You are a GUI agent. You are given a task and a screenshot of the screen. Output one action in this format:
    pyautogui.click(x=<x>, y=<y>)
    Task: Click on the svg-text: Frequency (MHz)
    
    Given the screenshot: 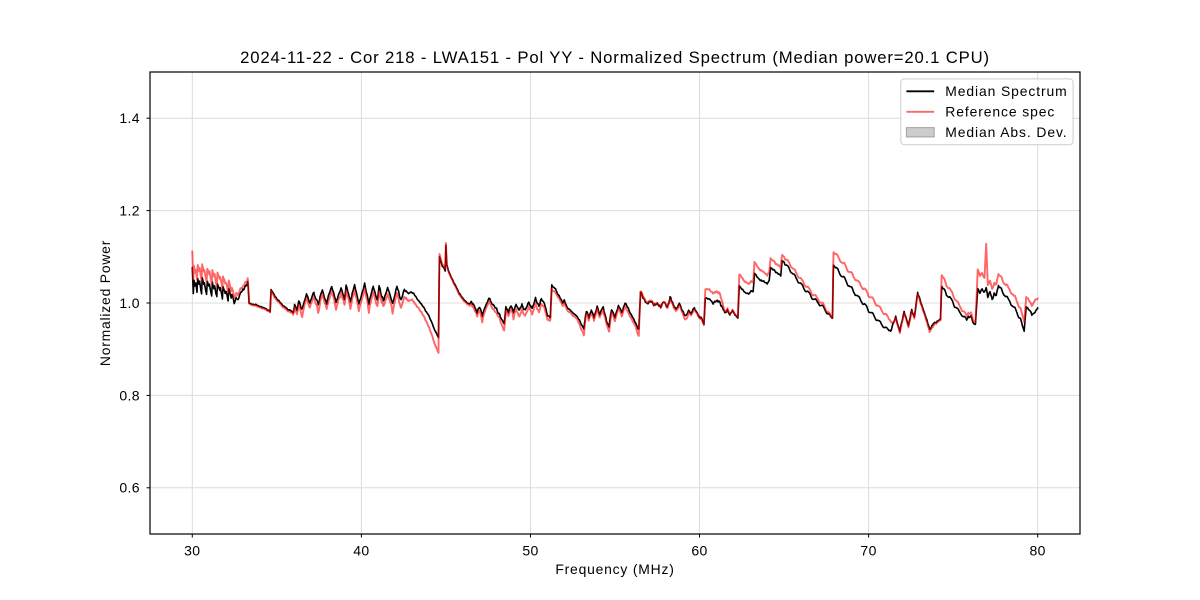 What is the action you would take?
    pyautogui.click(x=614, y=569)
    